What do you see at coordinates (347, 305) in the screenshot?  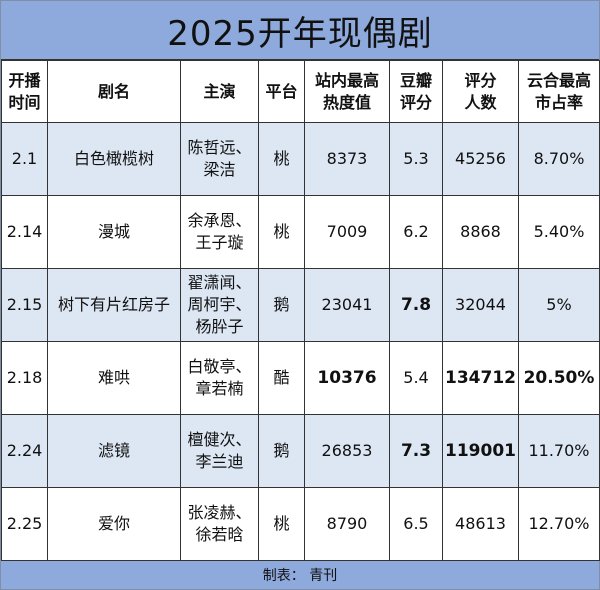 I see `cell-heat: 23041` at bounding box center [347, 305].